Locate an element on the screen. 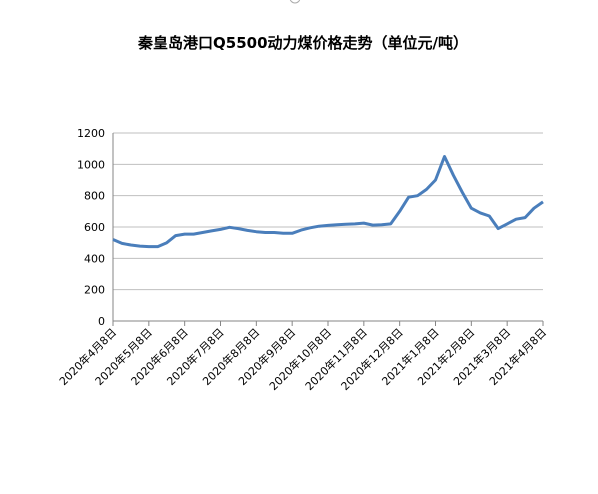 The height and width of the screenshot is (494, 598). y-tick-label: 0 is located at coordinates (101, 321).